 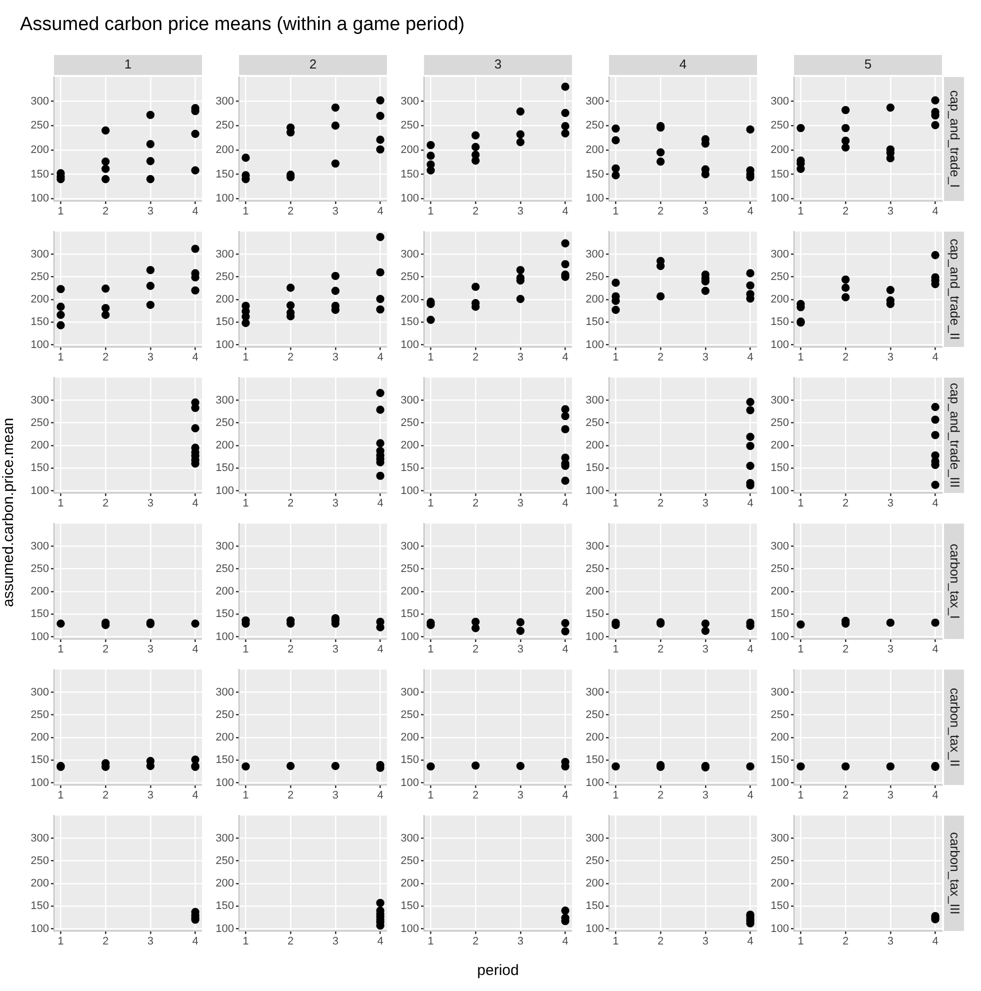 What do you see at coordinates (954, 435) in the screenshot?
I see `y2-axis-title: cap_and_trade_III` at bounding box center [954, 435].